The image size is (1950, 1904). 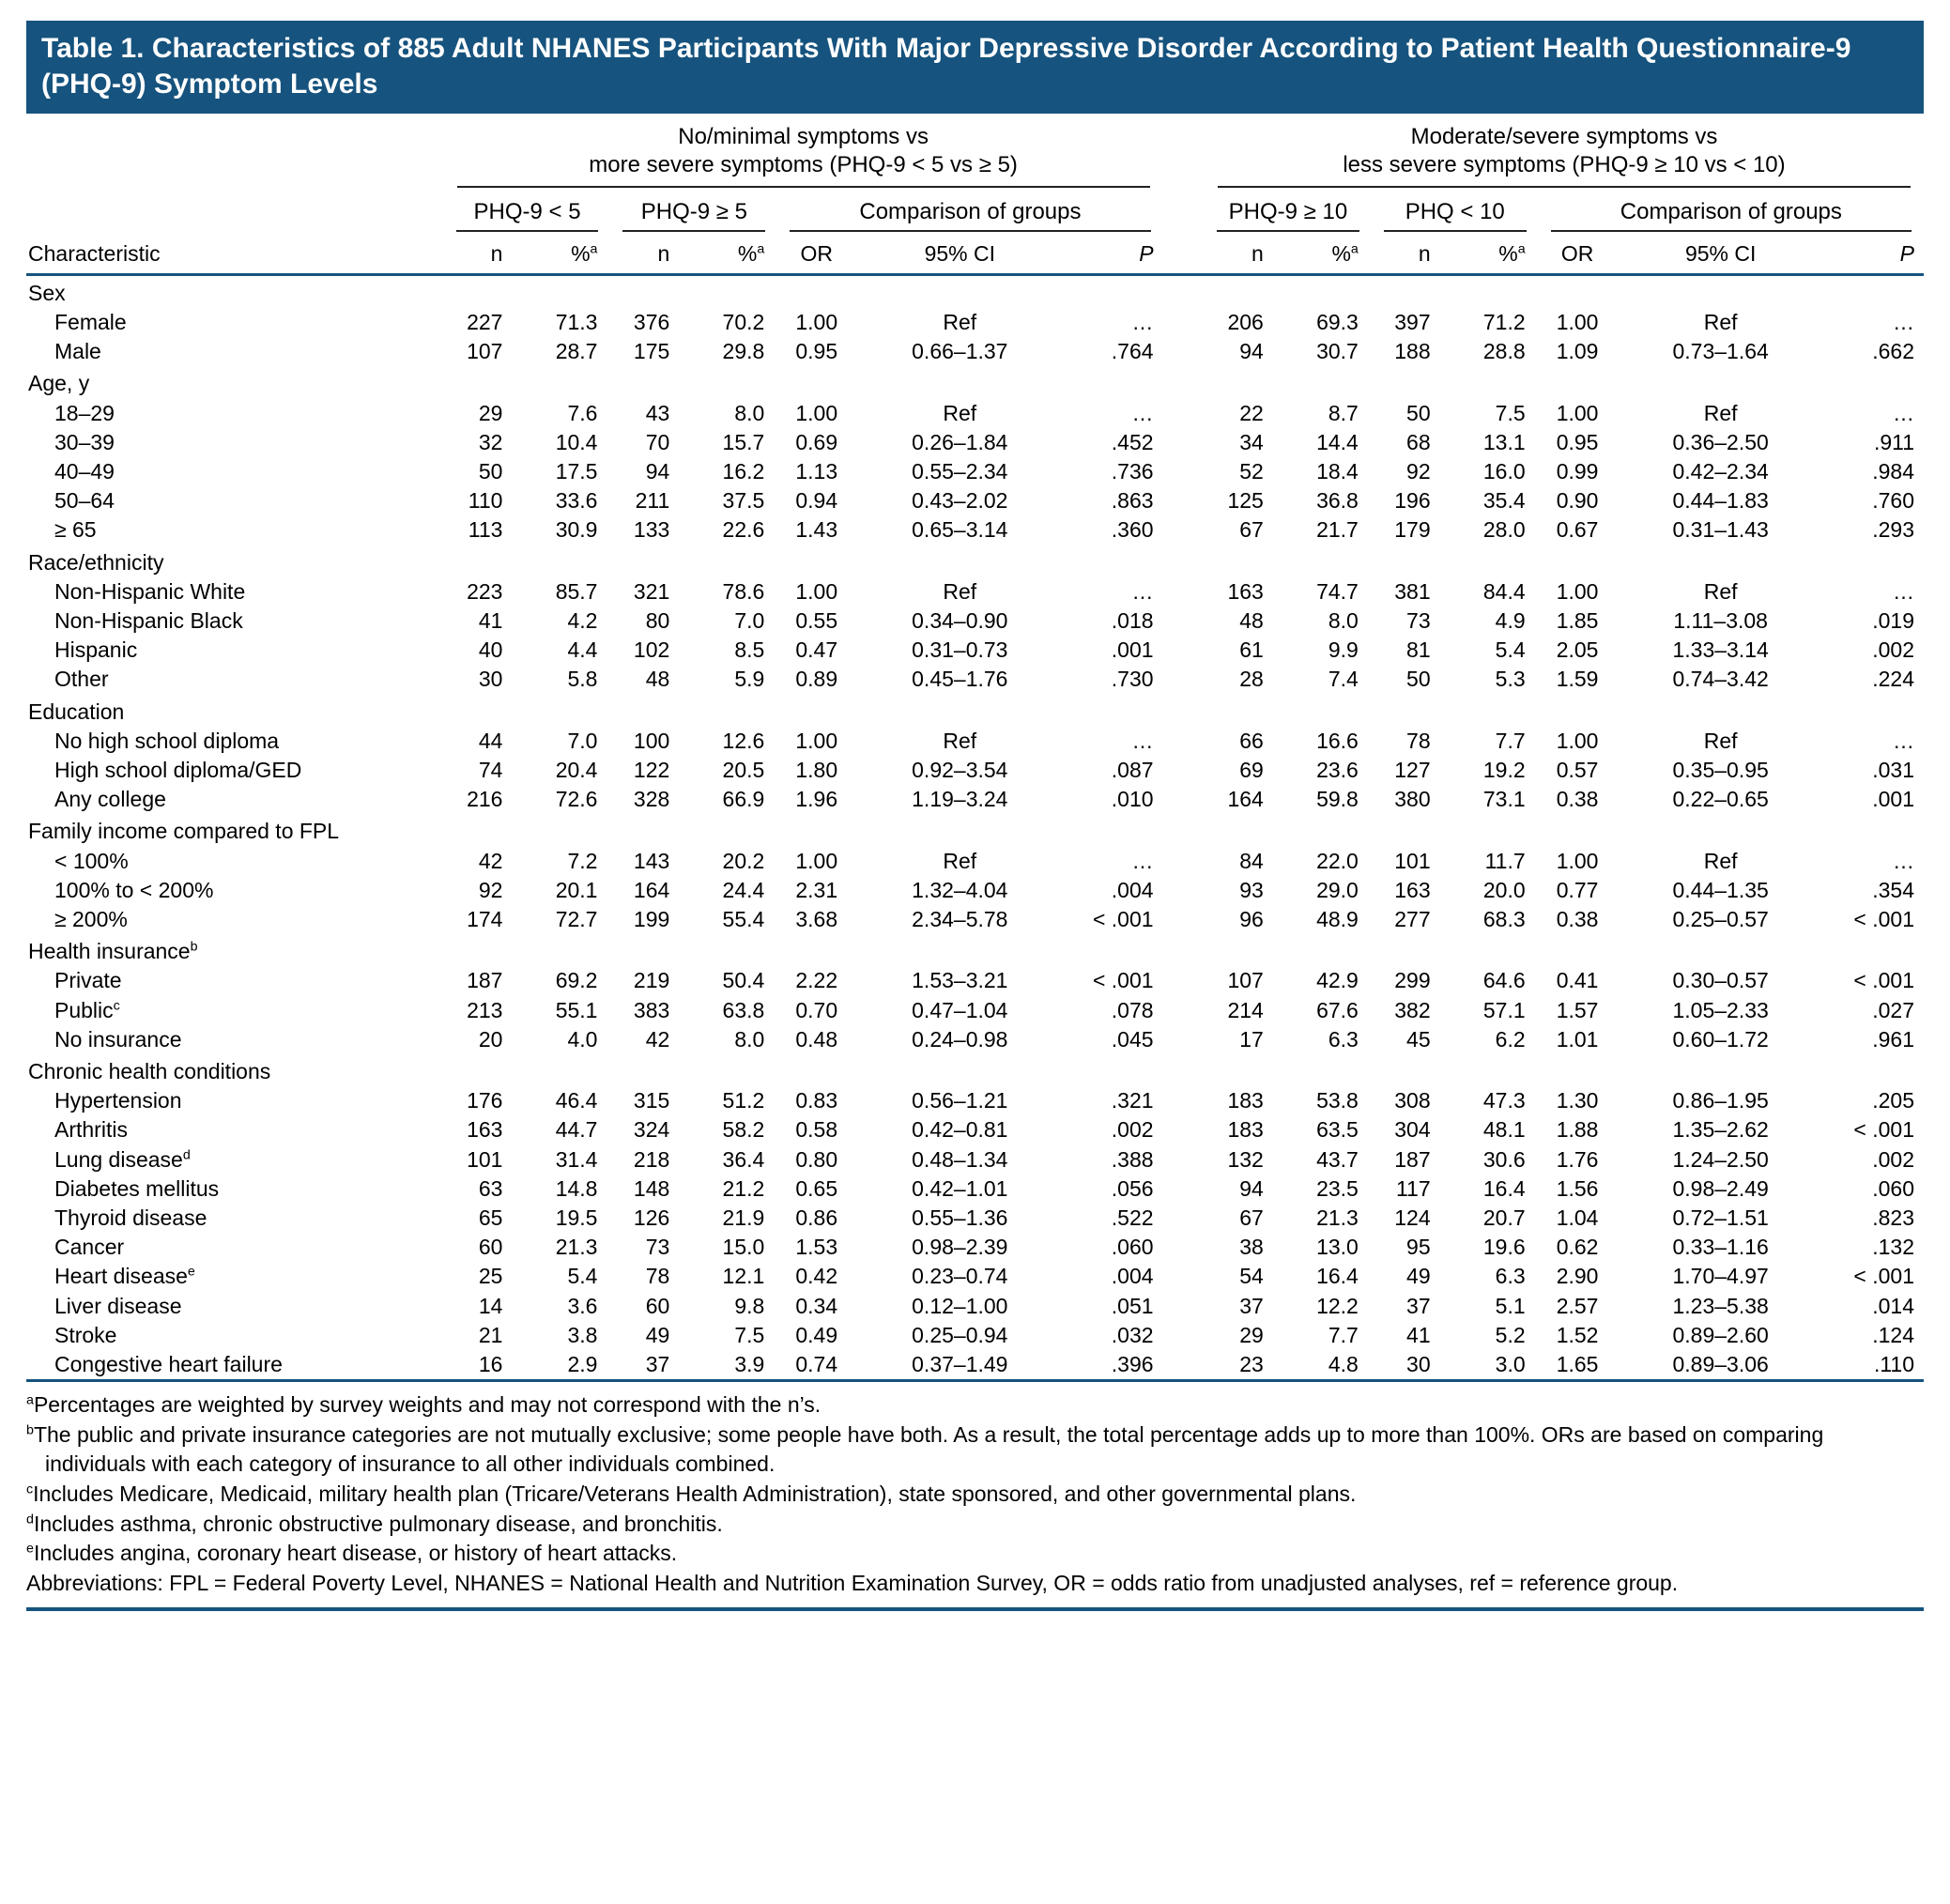 I want to click on cell: 31.4, so click(x=576, y=1159).